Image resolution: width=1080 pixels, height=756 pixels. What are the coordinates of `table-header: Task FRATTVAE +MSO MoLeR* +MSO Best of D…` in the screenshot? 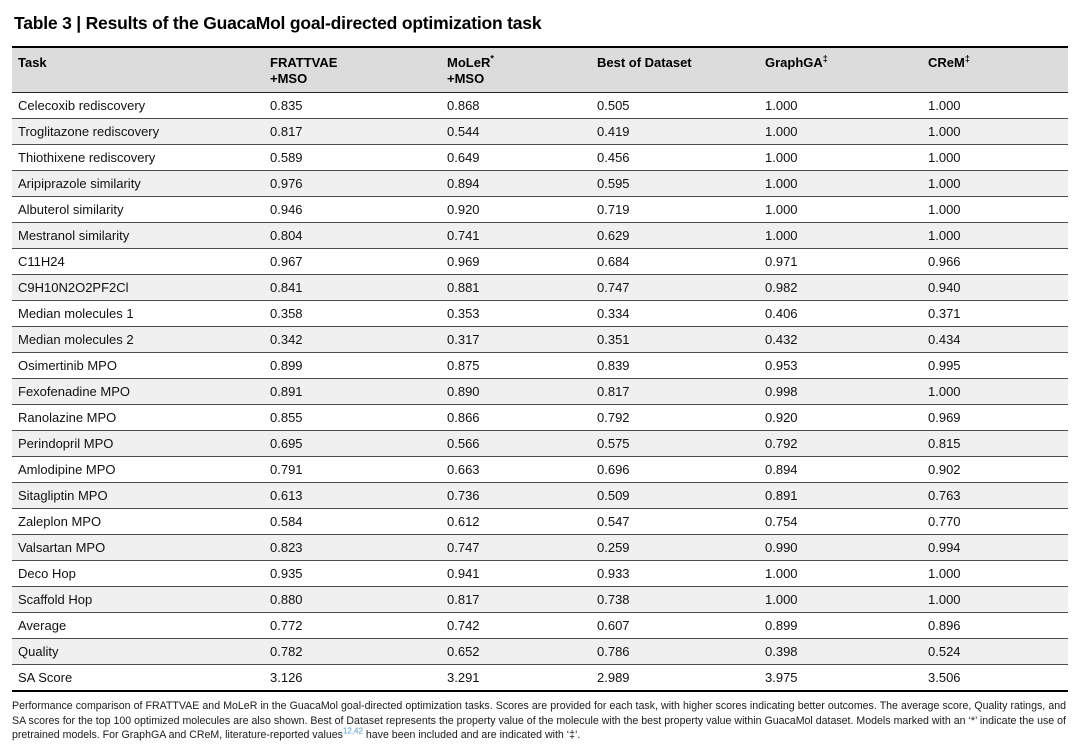 It's located at (540, 70).